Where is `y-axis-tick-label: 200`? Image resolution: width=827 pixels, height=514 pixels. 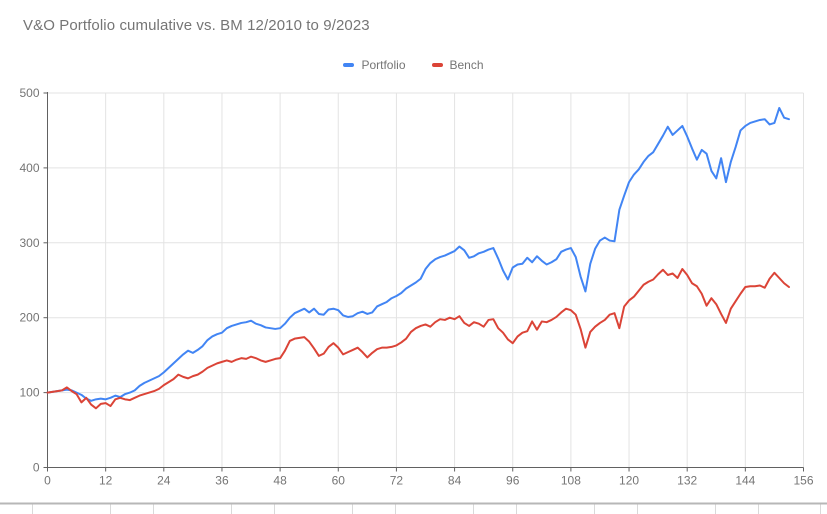
y-axis-tick-label: 200 is located at coordinates (29, 318).